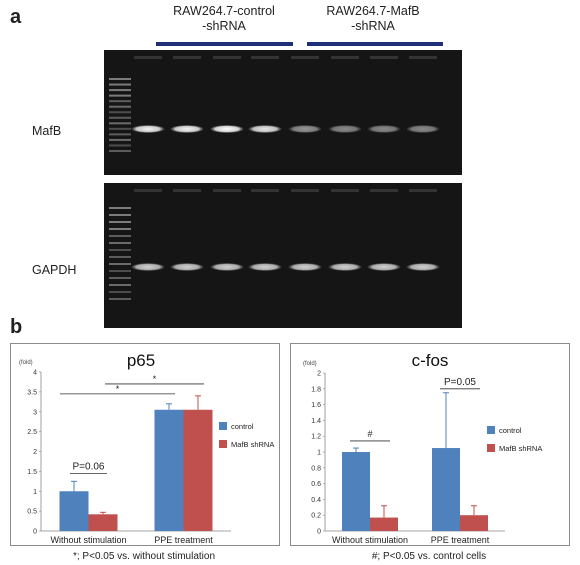 Image resolution: width=580 pixels, height=565 pixels. I want to click on group-label-mafb-line1: RAW264.7-MafB, so click(373, 11).